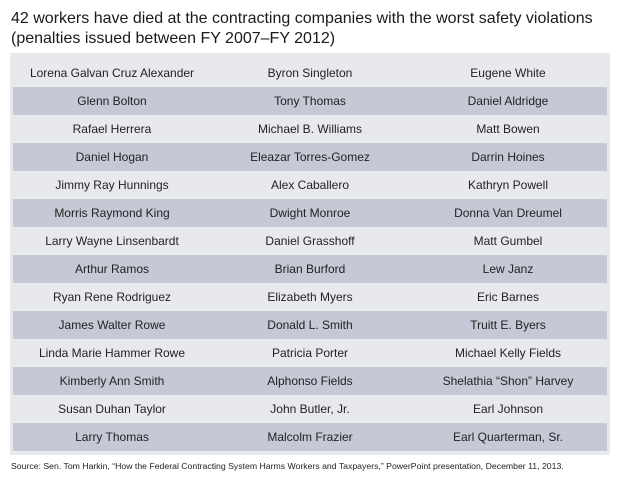  What do you see at coordinates (508, 409) in the screenshot?
I see `table-cell: Earl Johnson` at bounding box center [508, 409].